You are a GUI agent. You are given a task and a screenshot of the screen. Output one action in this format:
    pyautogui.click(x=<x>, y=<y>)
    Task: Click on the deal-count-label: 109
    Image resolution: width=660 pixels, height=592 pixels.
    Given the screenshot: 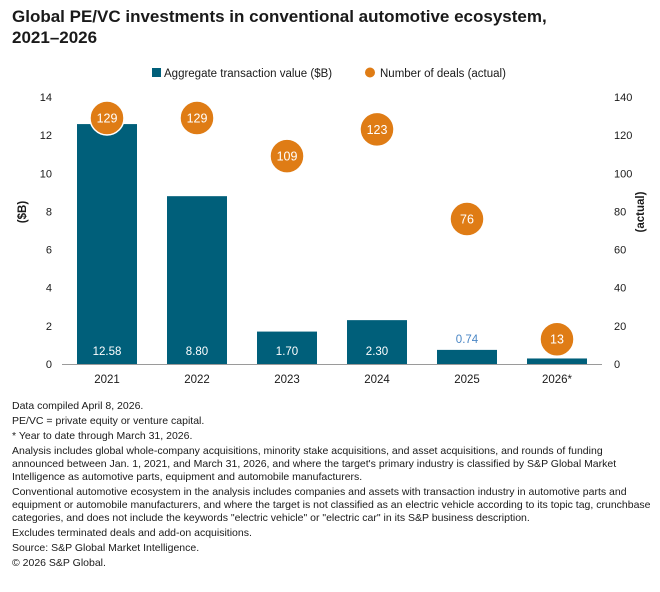 What is the action you would take?
    pyautogui.click(x=287, y=157)
    